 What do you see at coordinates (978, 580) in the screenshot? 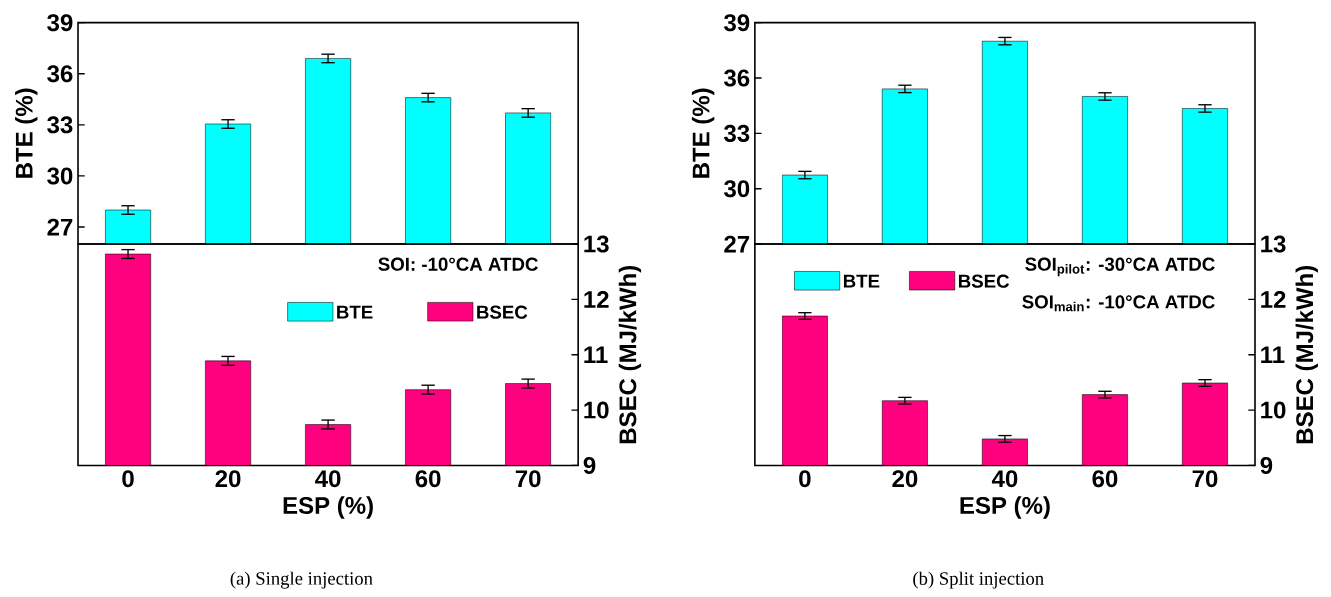
I see `text: (b) Split injection` at bounding box center [978, 580].